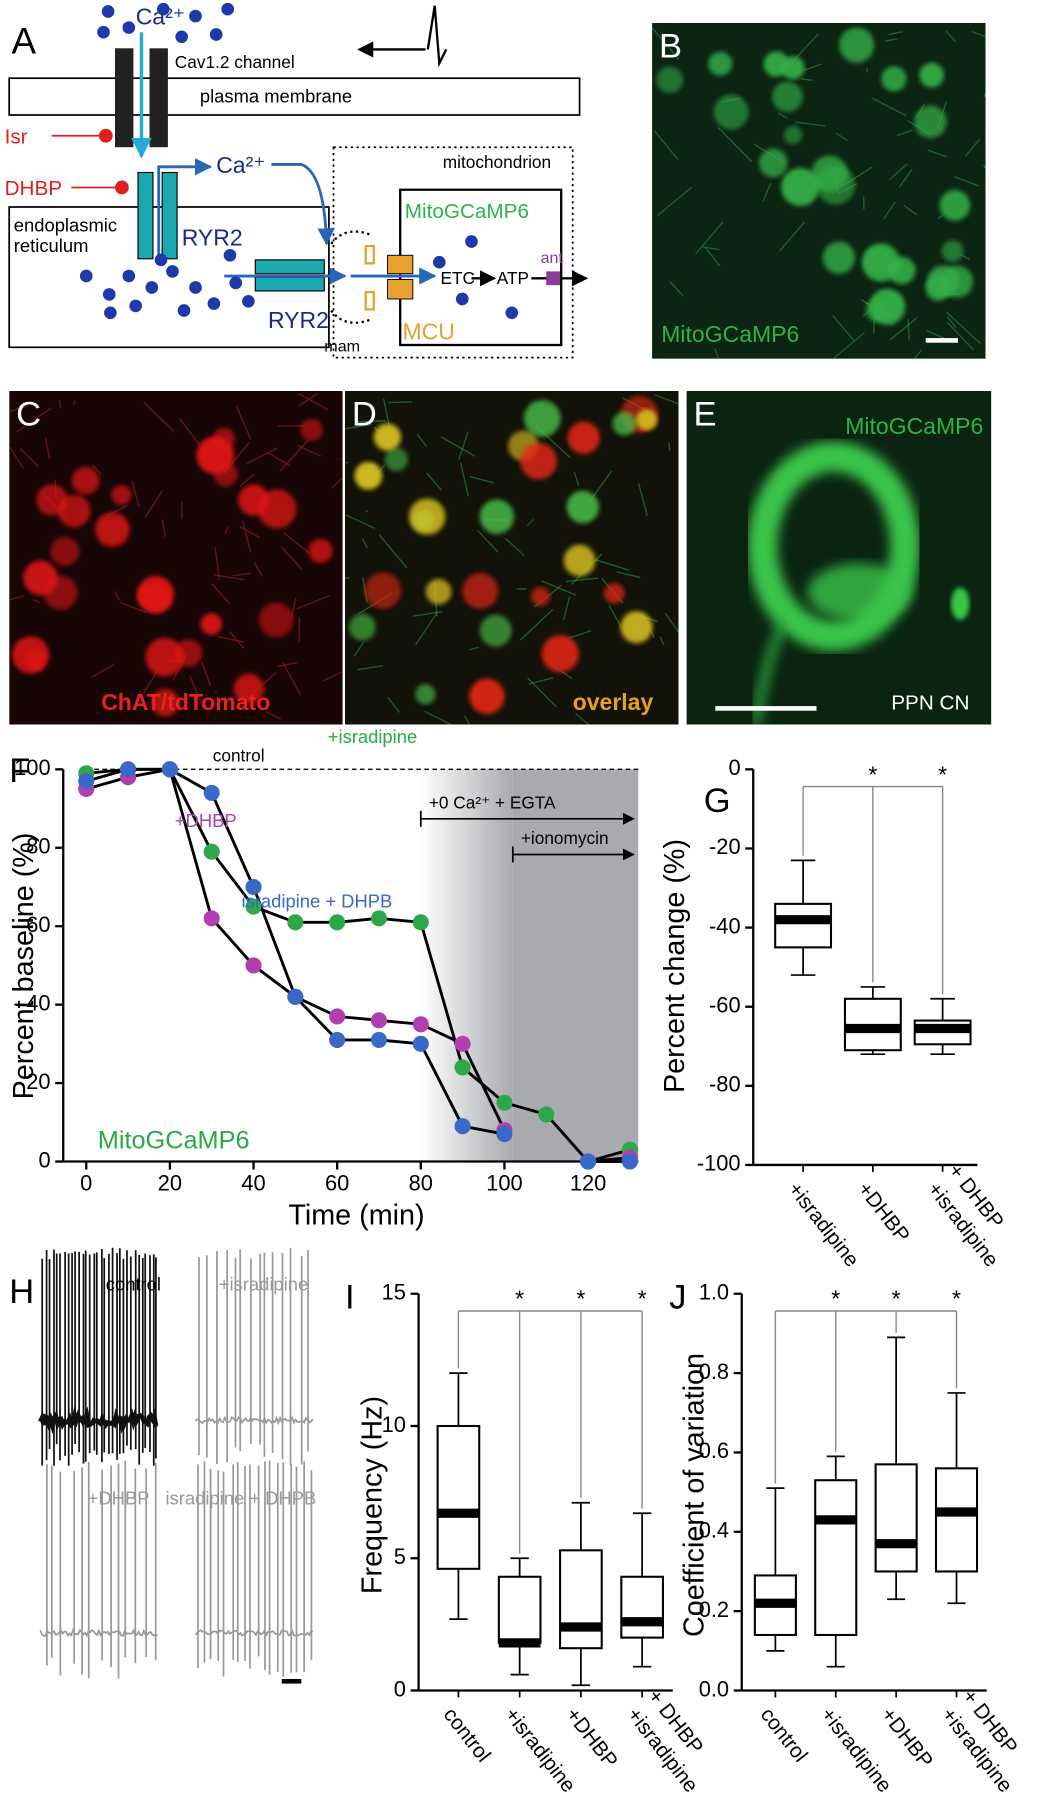 Image resolution: width=1047 pixels, height=1800 pixels. Describe the element at coordinates (400, 264) in the screenshot. I see `mcu` at that location.